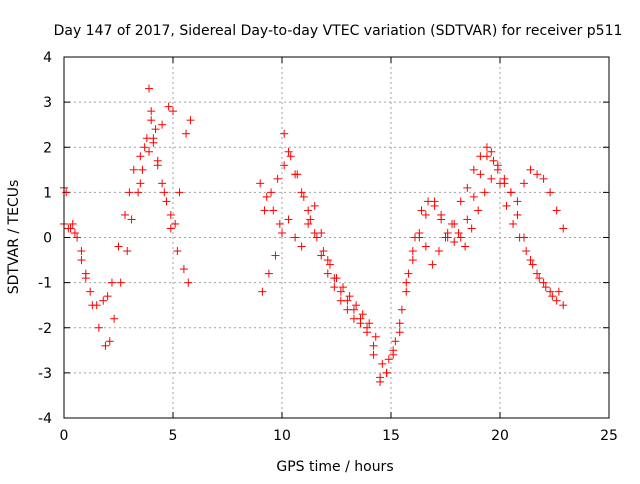 Image resolution: width=640 pixels, height=484 pixels. What do you see at coordinates (47, 103) in the screenshot?
I see `y-tick-label: 3` at bounding box center [47, 103].